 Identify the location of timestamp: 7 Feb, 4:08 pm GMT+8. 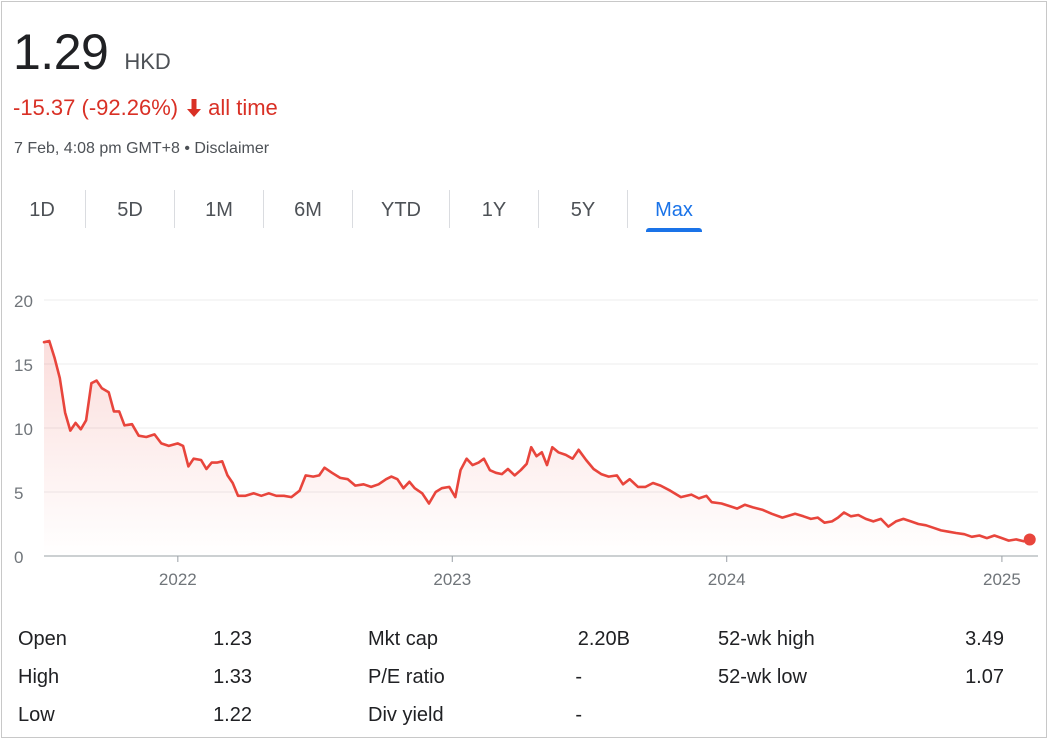
(97, 148).